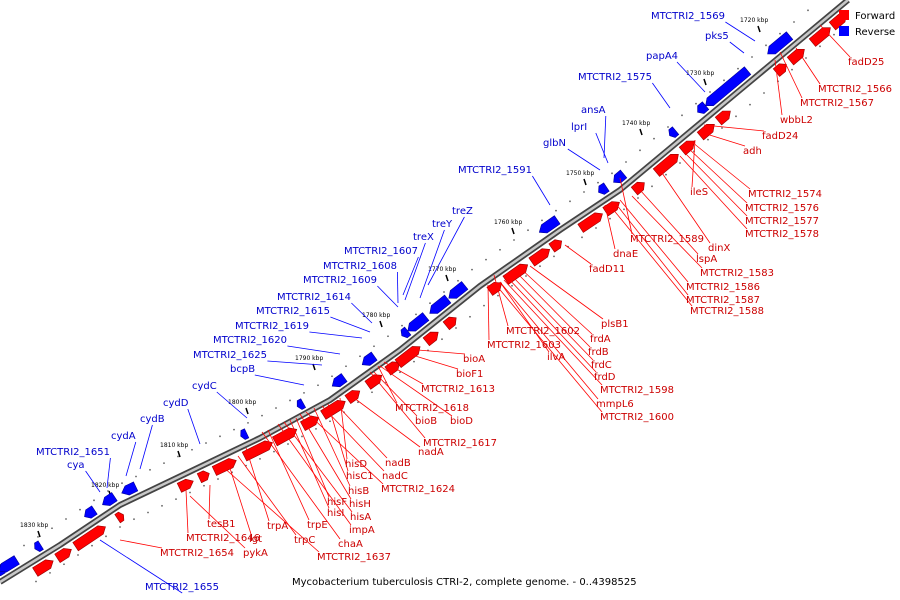  Describe the element at coordinates (495, 170) in the screenshot. I see `gene-label-mtctri2-1591: MTCTRI2_1591` at that location.